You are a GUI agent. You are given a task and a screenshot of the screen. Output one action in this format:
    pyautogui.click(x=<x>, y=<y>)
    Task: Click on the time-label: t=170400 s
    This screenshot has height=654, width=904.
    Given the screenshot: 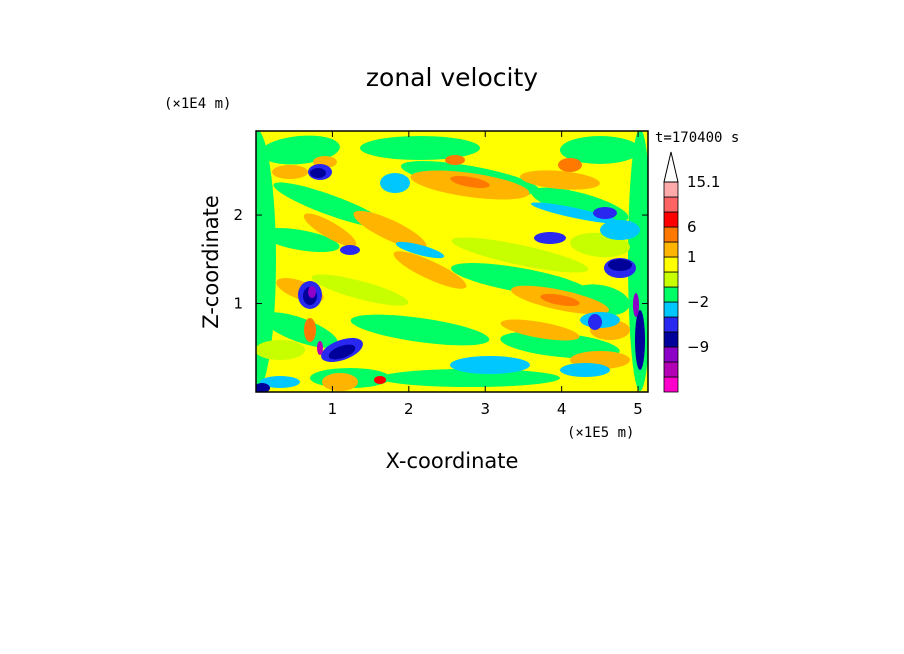 What is the action you would take?
    pyautogui.click(x=697, y=138)
    